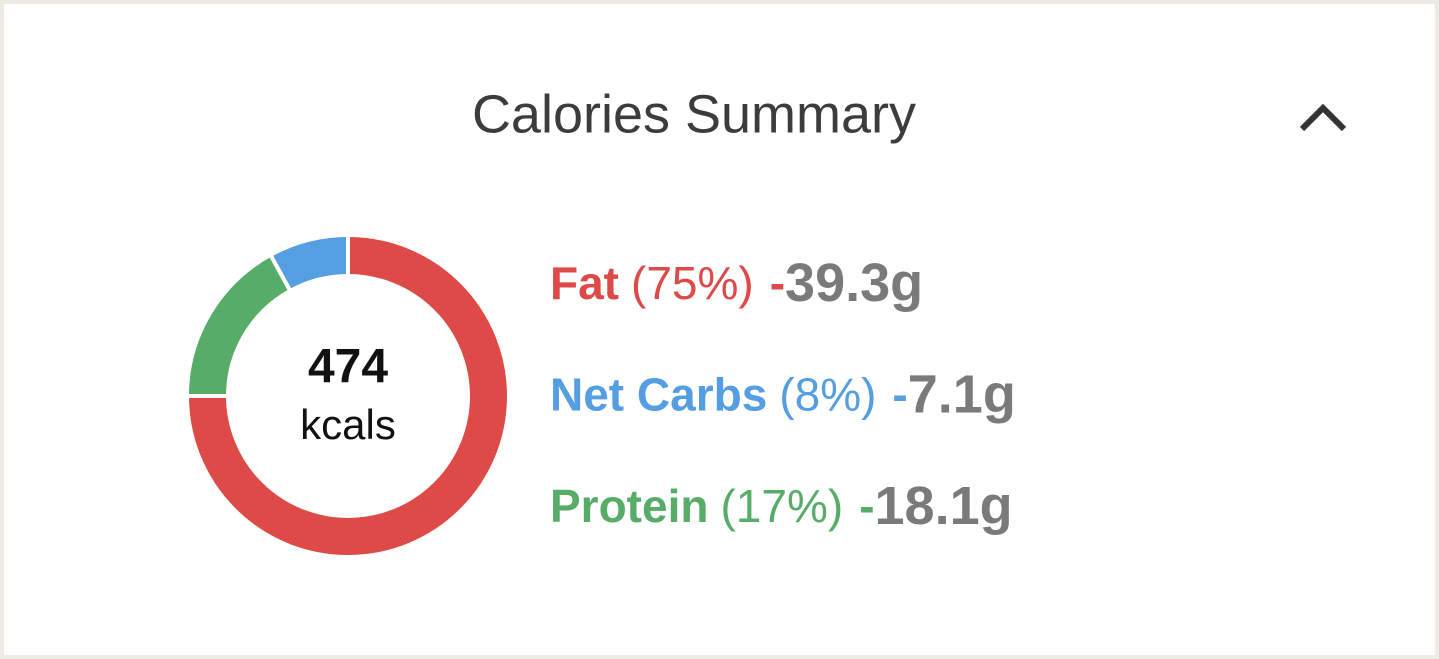  I want to click on legend-percent: (8%), so click(827, 395).